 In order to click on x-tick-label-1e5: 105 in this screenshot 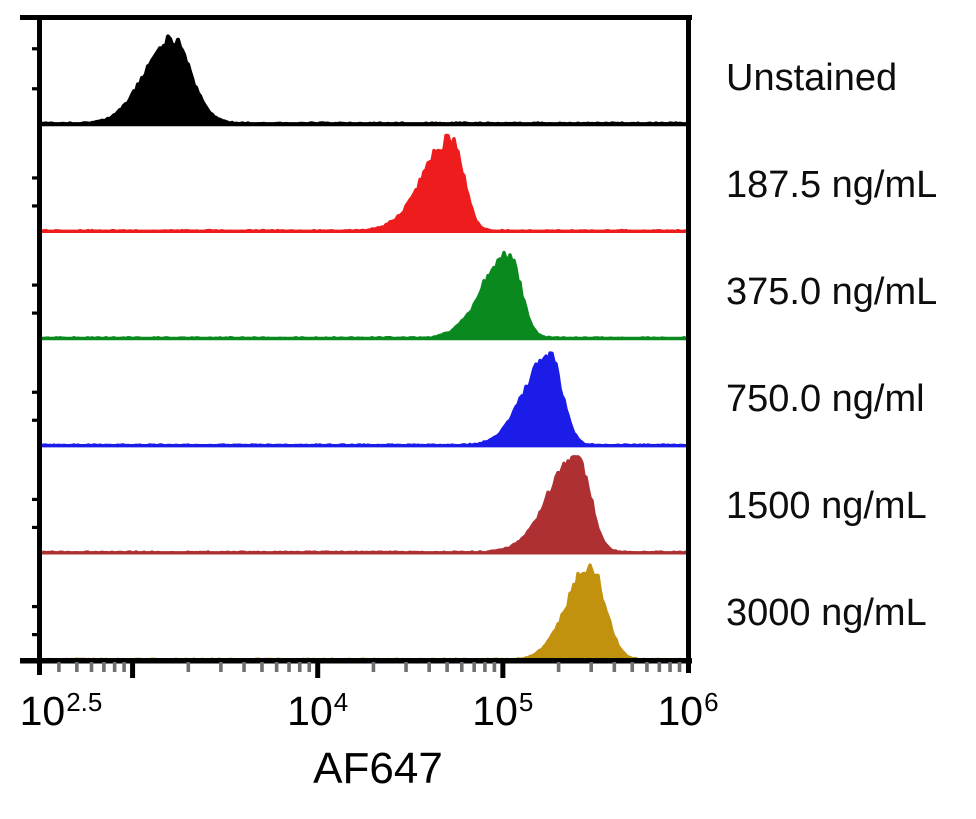, I will do `click(502, 711)`.